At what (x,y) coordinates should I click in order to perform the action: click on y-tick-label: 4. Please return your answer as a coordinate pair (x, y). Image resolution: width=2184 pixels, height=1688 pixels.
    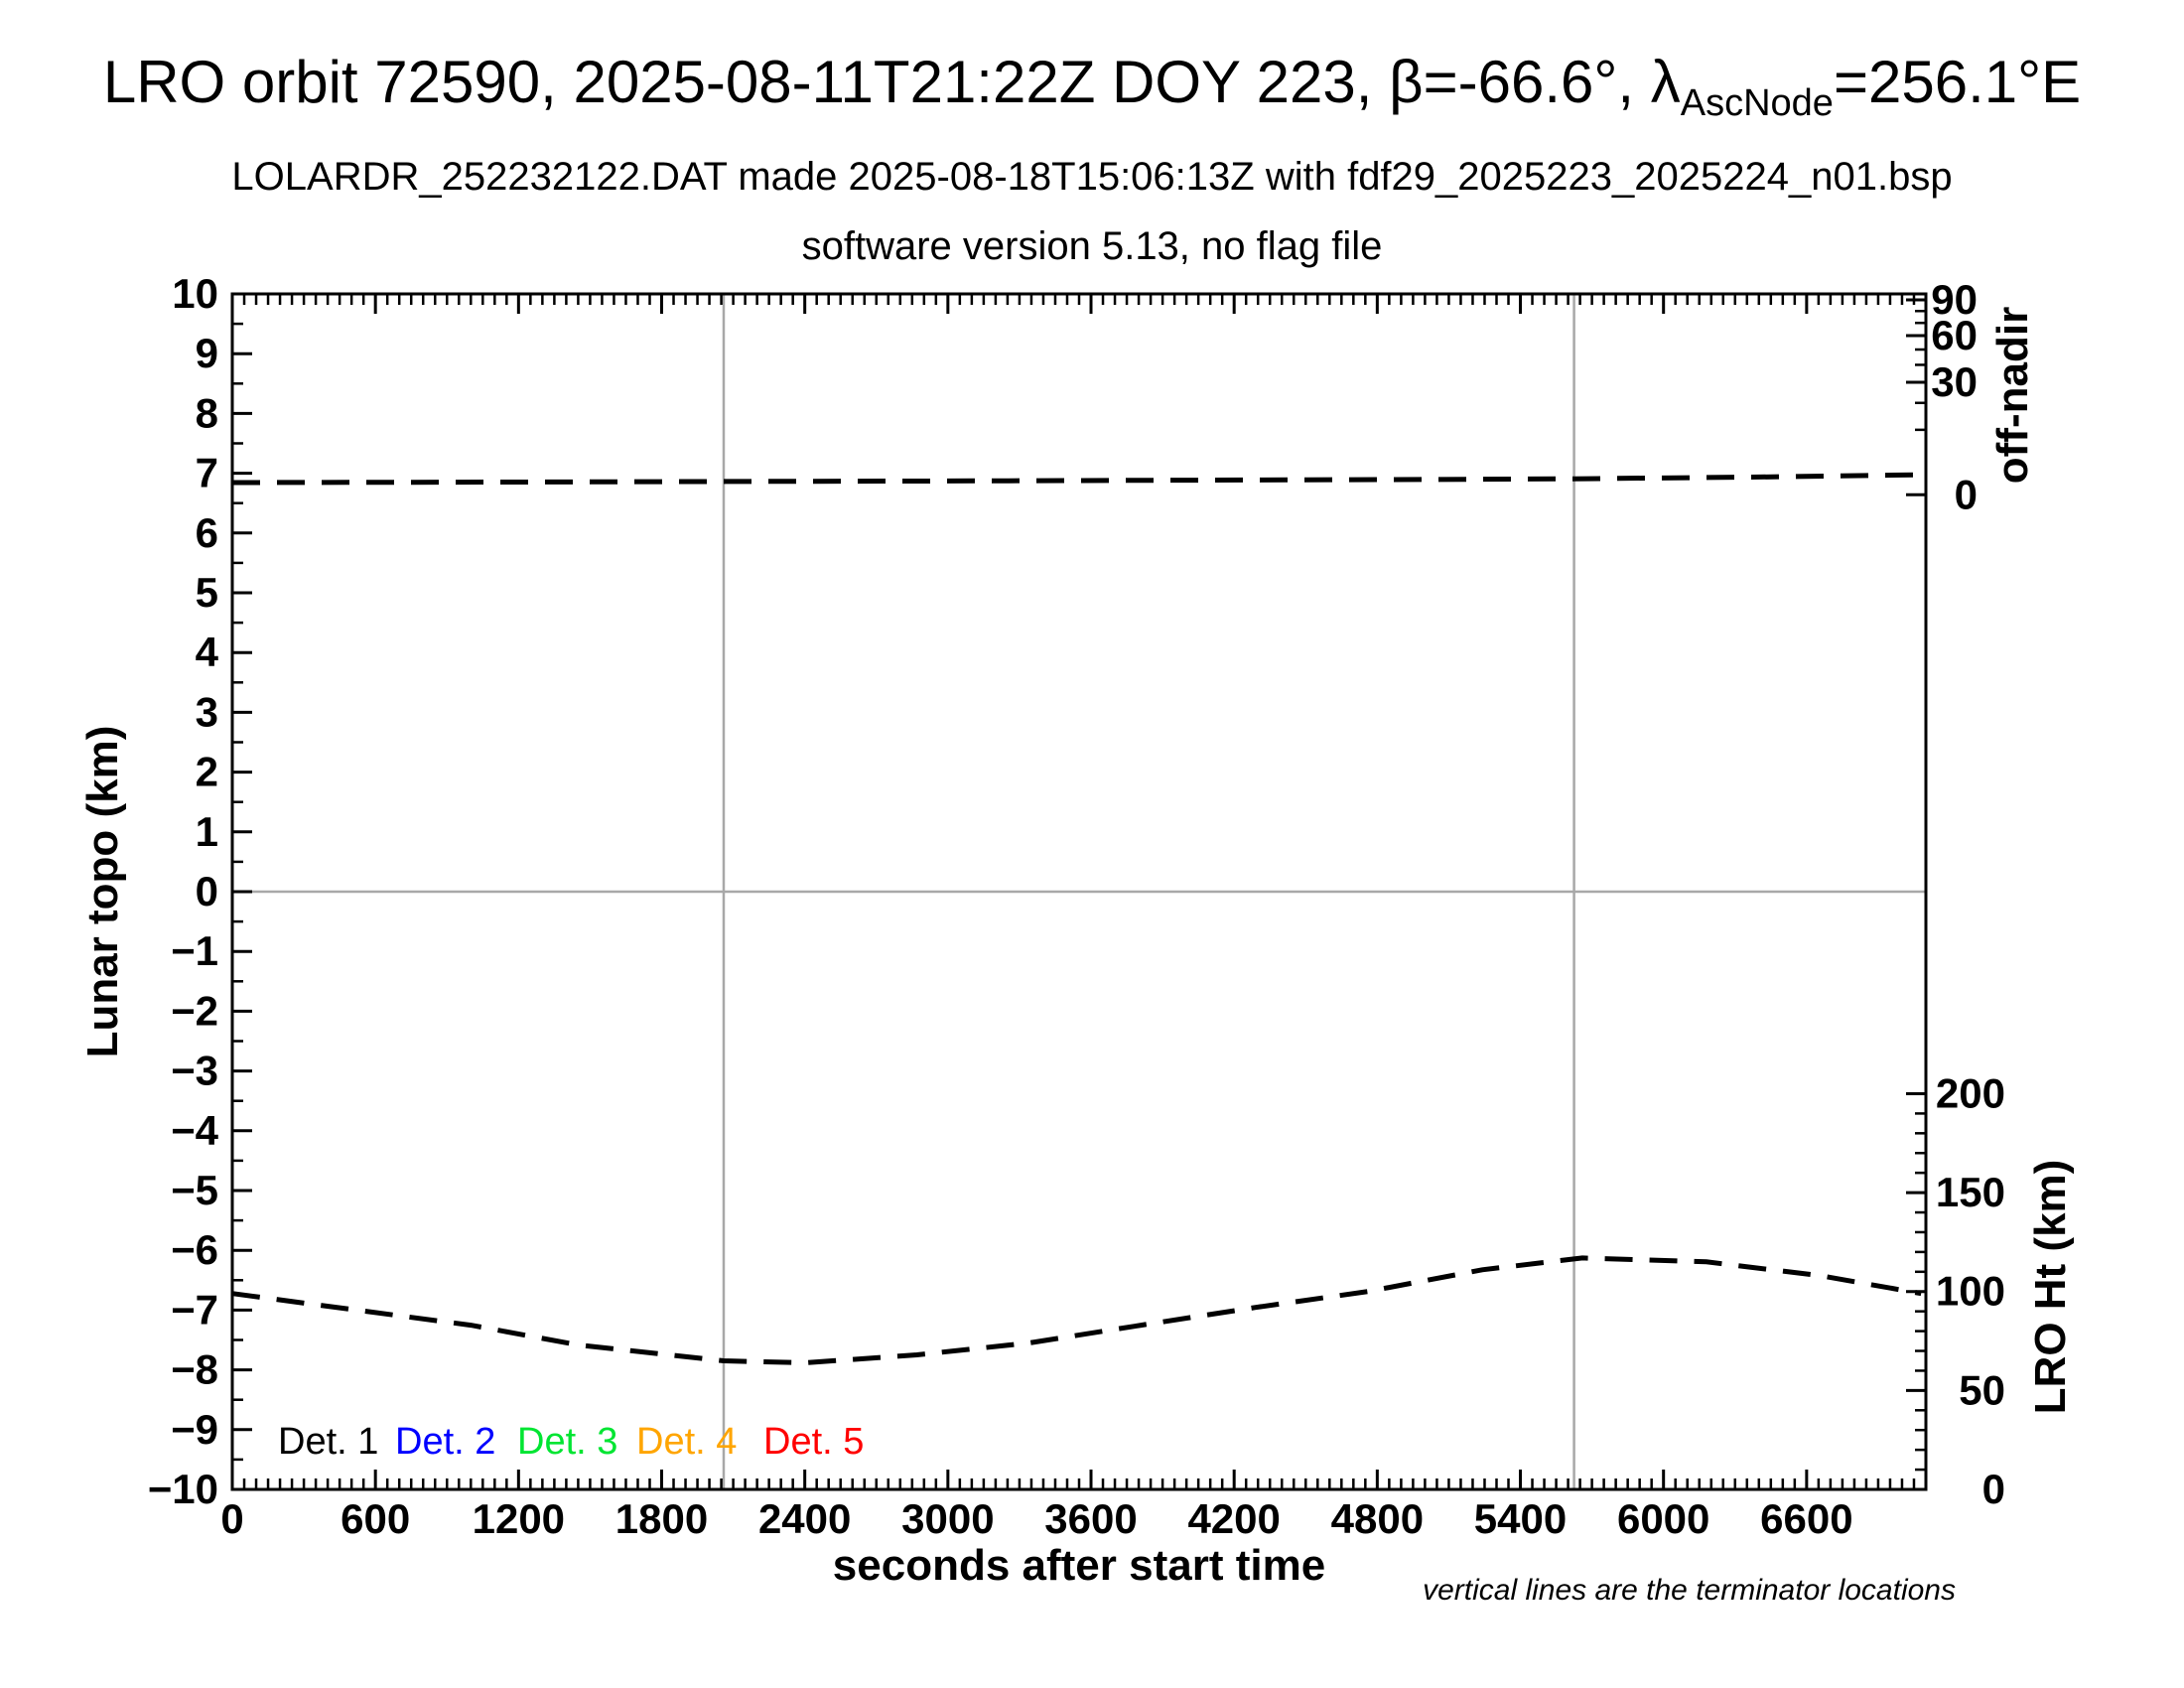
    Looking at the image, I should click on (207, 652).